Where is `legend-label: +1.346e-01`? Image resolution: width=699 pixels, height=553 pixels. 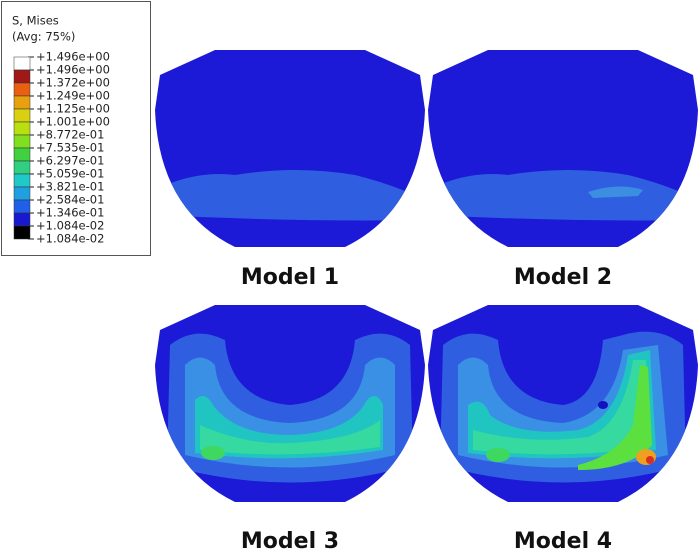 legend-label: +1.346e-01 is located at coordinates (70, 213).